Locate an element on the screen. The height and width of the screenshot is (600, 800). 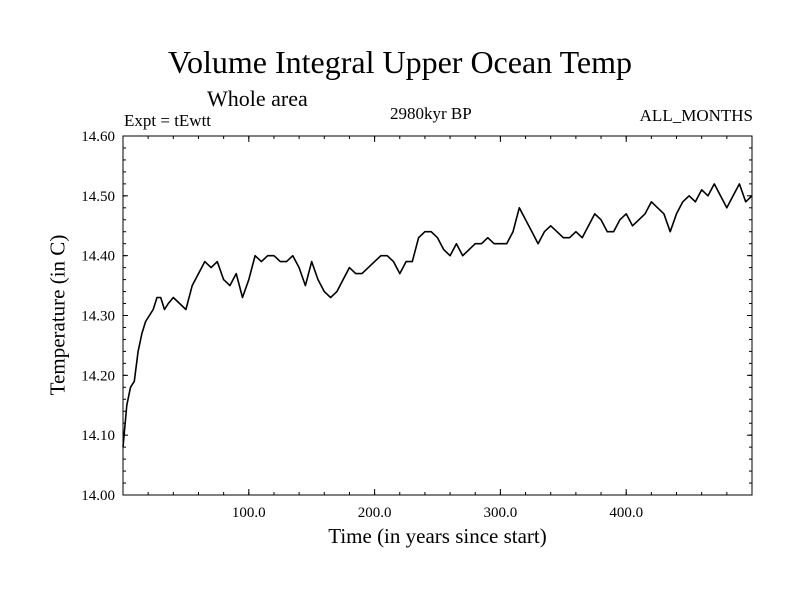
y-tick-label: 14.20 is located at coordinates (98, 376).